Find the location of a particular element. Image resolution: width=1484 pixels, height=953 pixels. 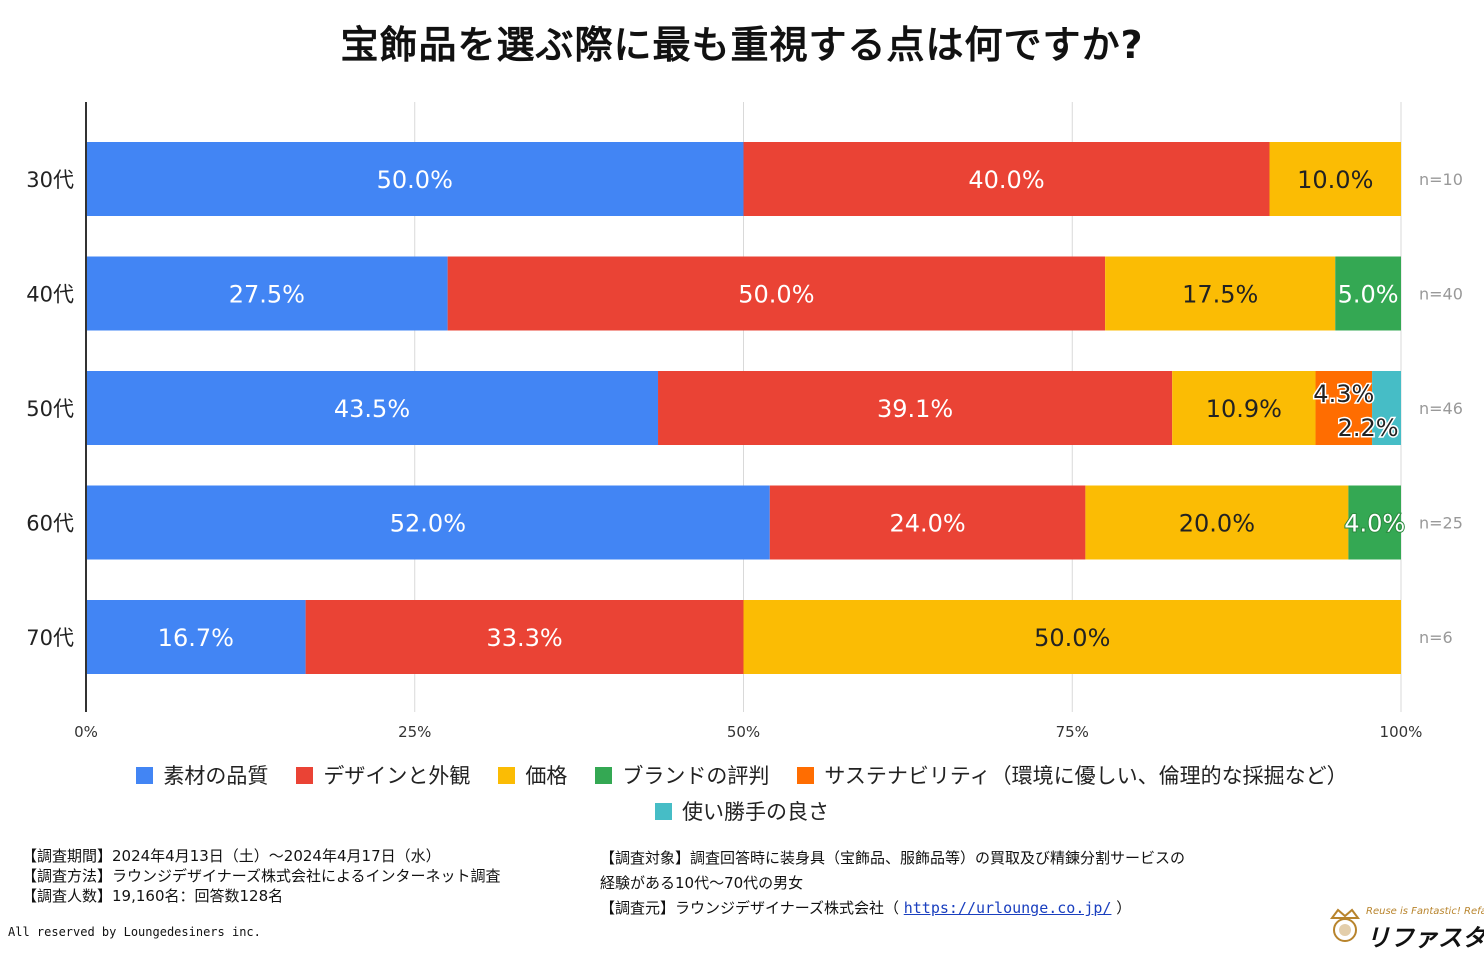

n-label: n=46 is located at coordinates (1441, 408).